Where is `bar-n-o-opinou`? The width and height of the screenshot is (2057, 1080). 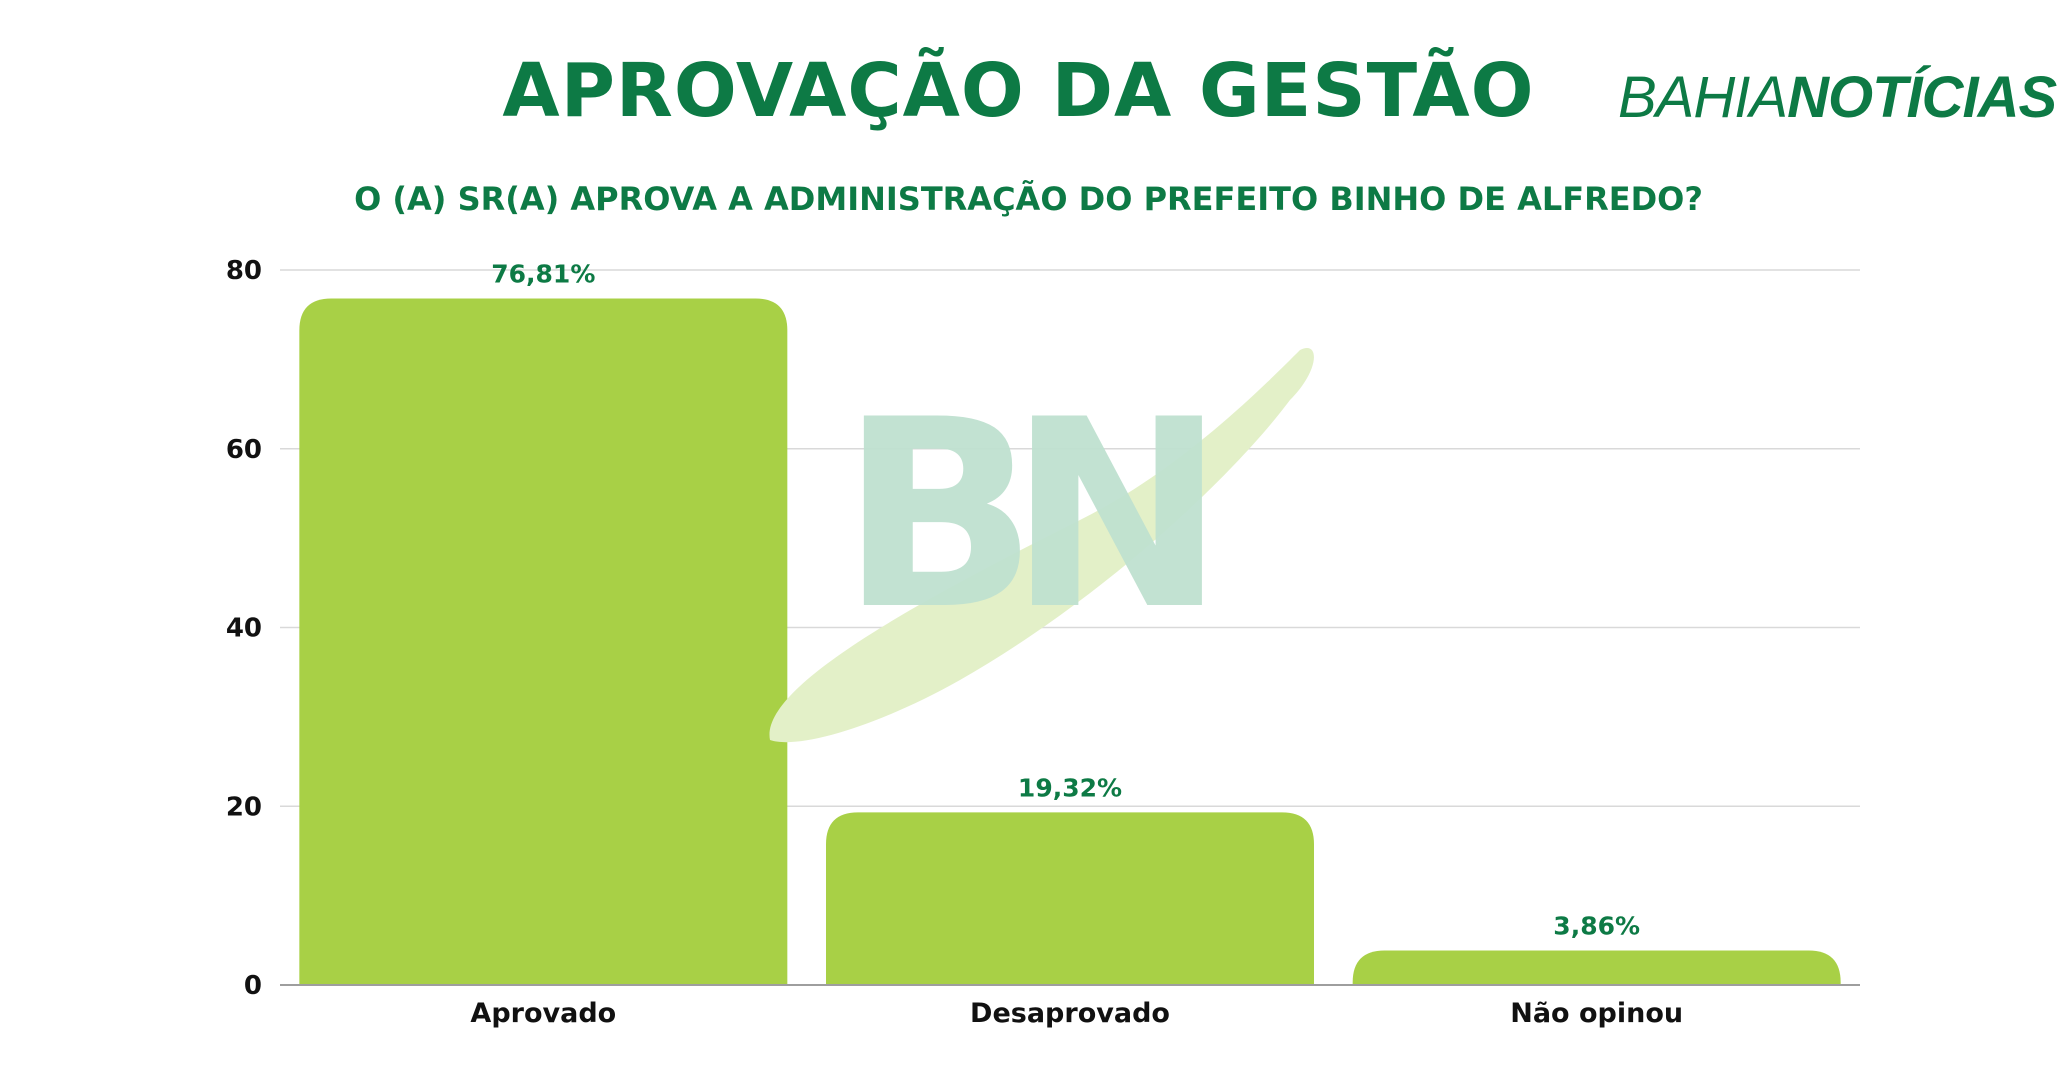 bar-n-o-opinou is located at coordinates (1596, 967).